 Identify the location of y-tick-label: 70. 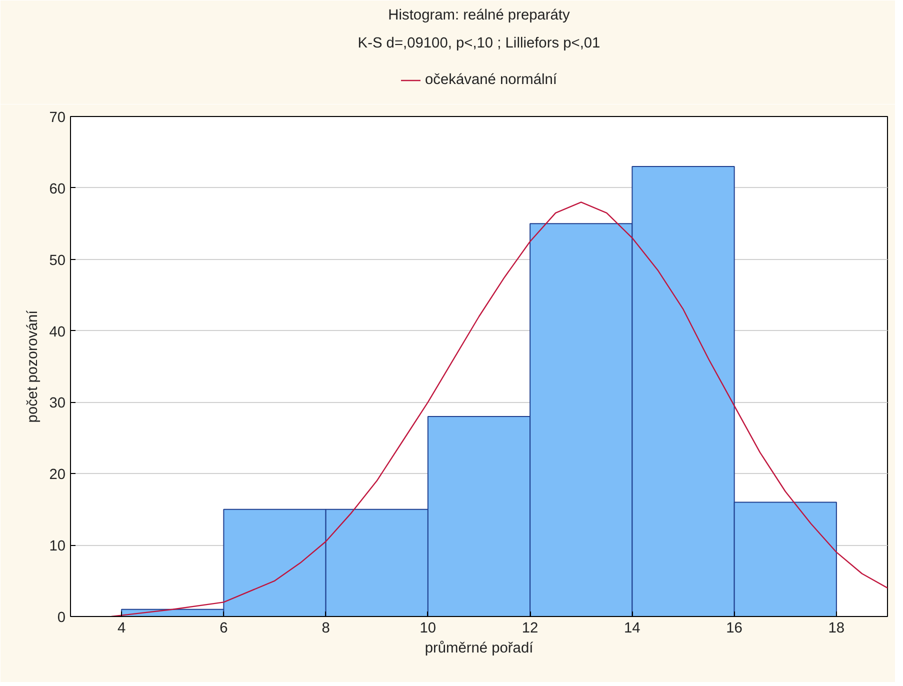
(57, 118).